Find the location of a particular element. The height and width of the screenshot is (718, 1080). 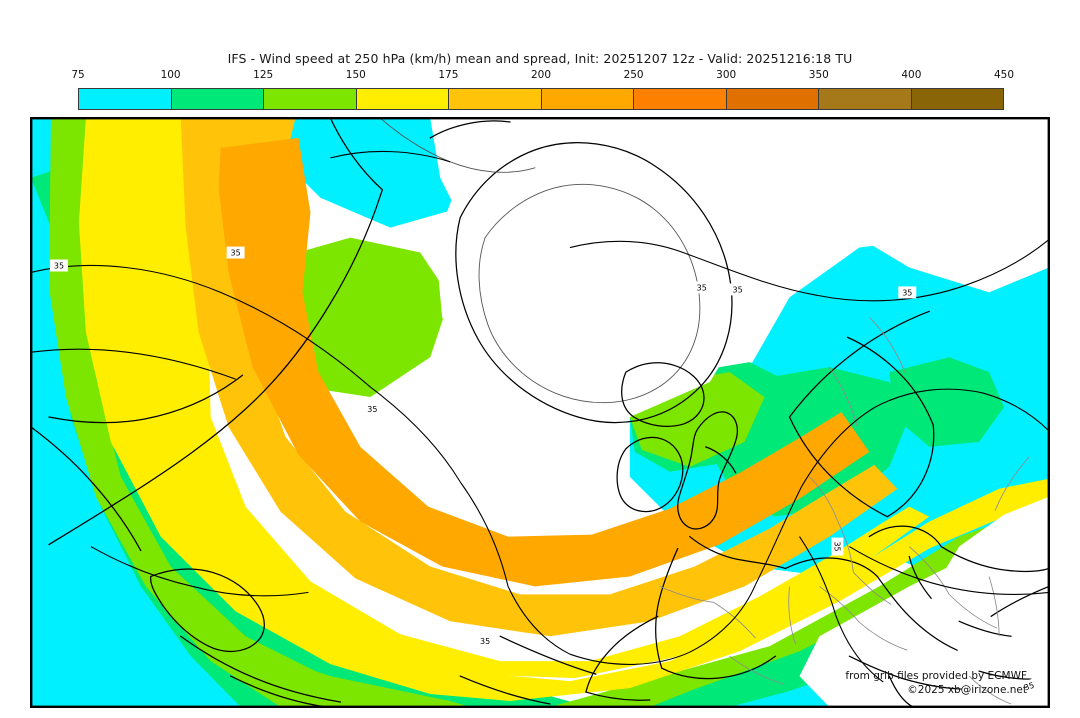

colorbar-tick-300: 300 is located at coordinates (726, 75).